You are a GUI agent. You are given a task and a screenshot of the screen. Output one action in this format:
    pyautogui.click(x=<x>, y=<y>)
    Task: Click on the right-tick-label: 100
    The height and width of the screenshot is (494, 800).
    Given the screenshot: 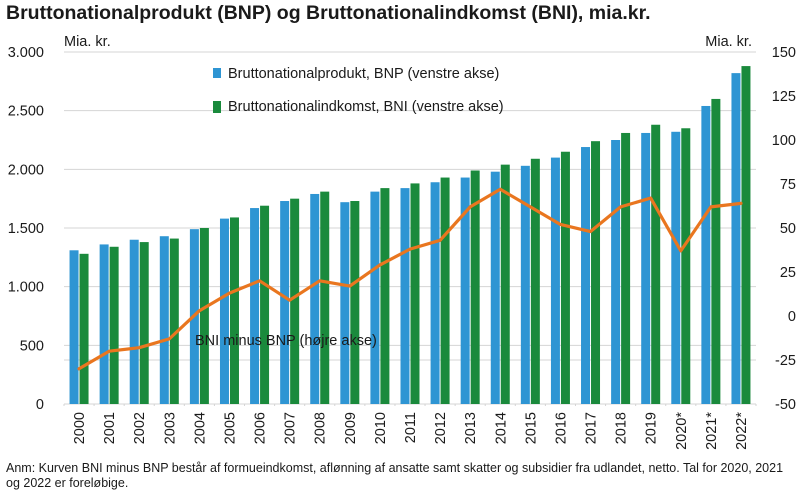 What is the action you would take?
    pyautogui.click(x=784, y=141)
    